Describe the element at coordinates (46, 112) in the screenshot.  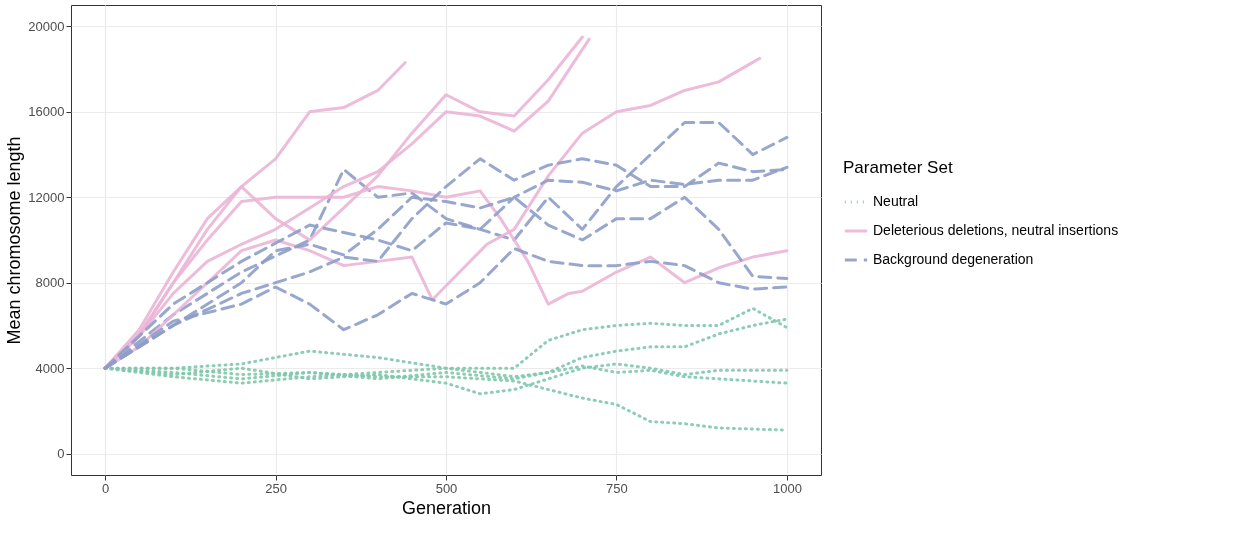
I see `y-tick-label: 16000` at that location.